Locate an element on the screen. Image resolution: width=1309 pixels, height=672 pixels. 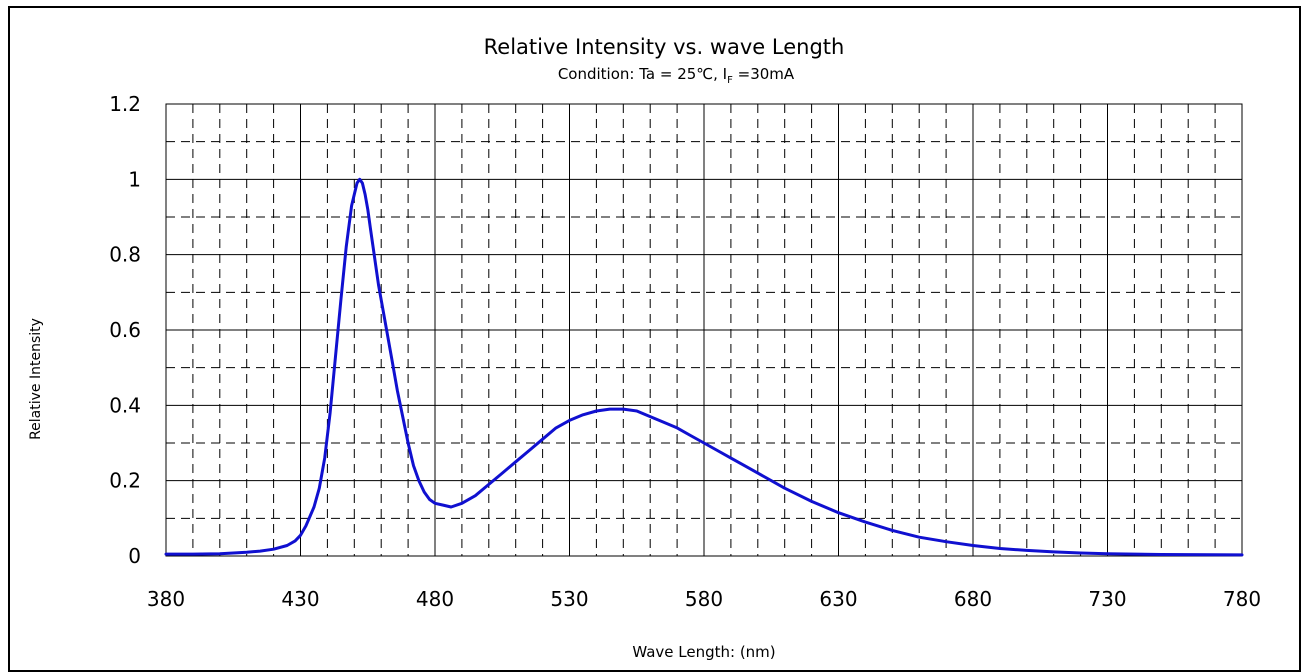
y-tick-label: 0.6 is located at coordinates (125, 330).